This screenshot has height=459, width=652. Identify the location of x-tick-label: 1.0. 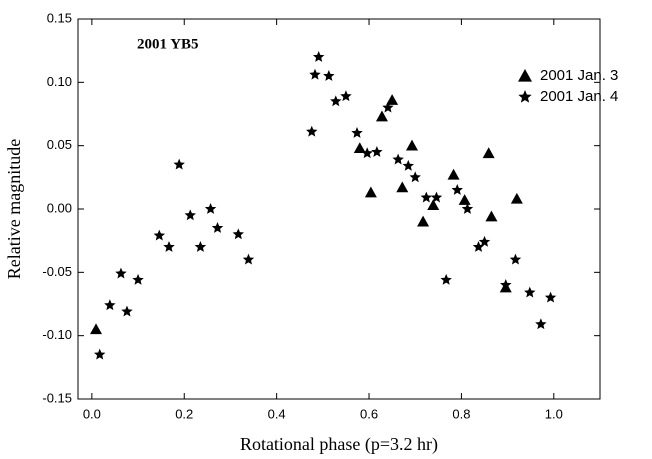
(554, 413).